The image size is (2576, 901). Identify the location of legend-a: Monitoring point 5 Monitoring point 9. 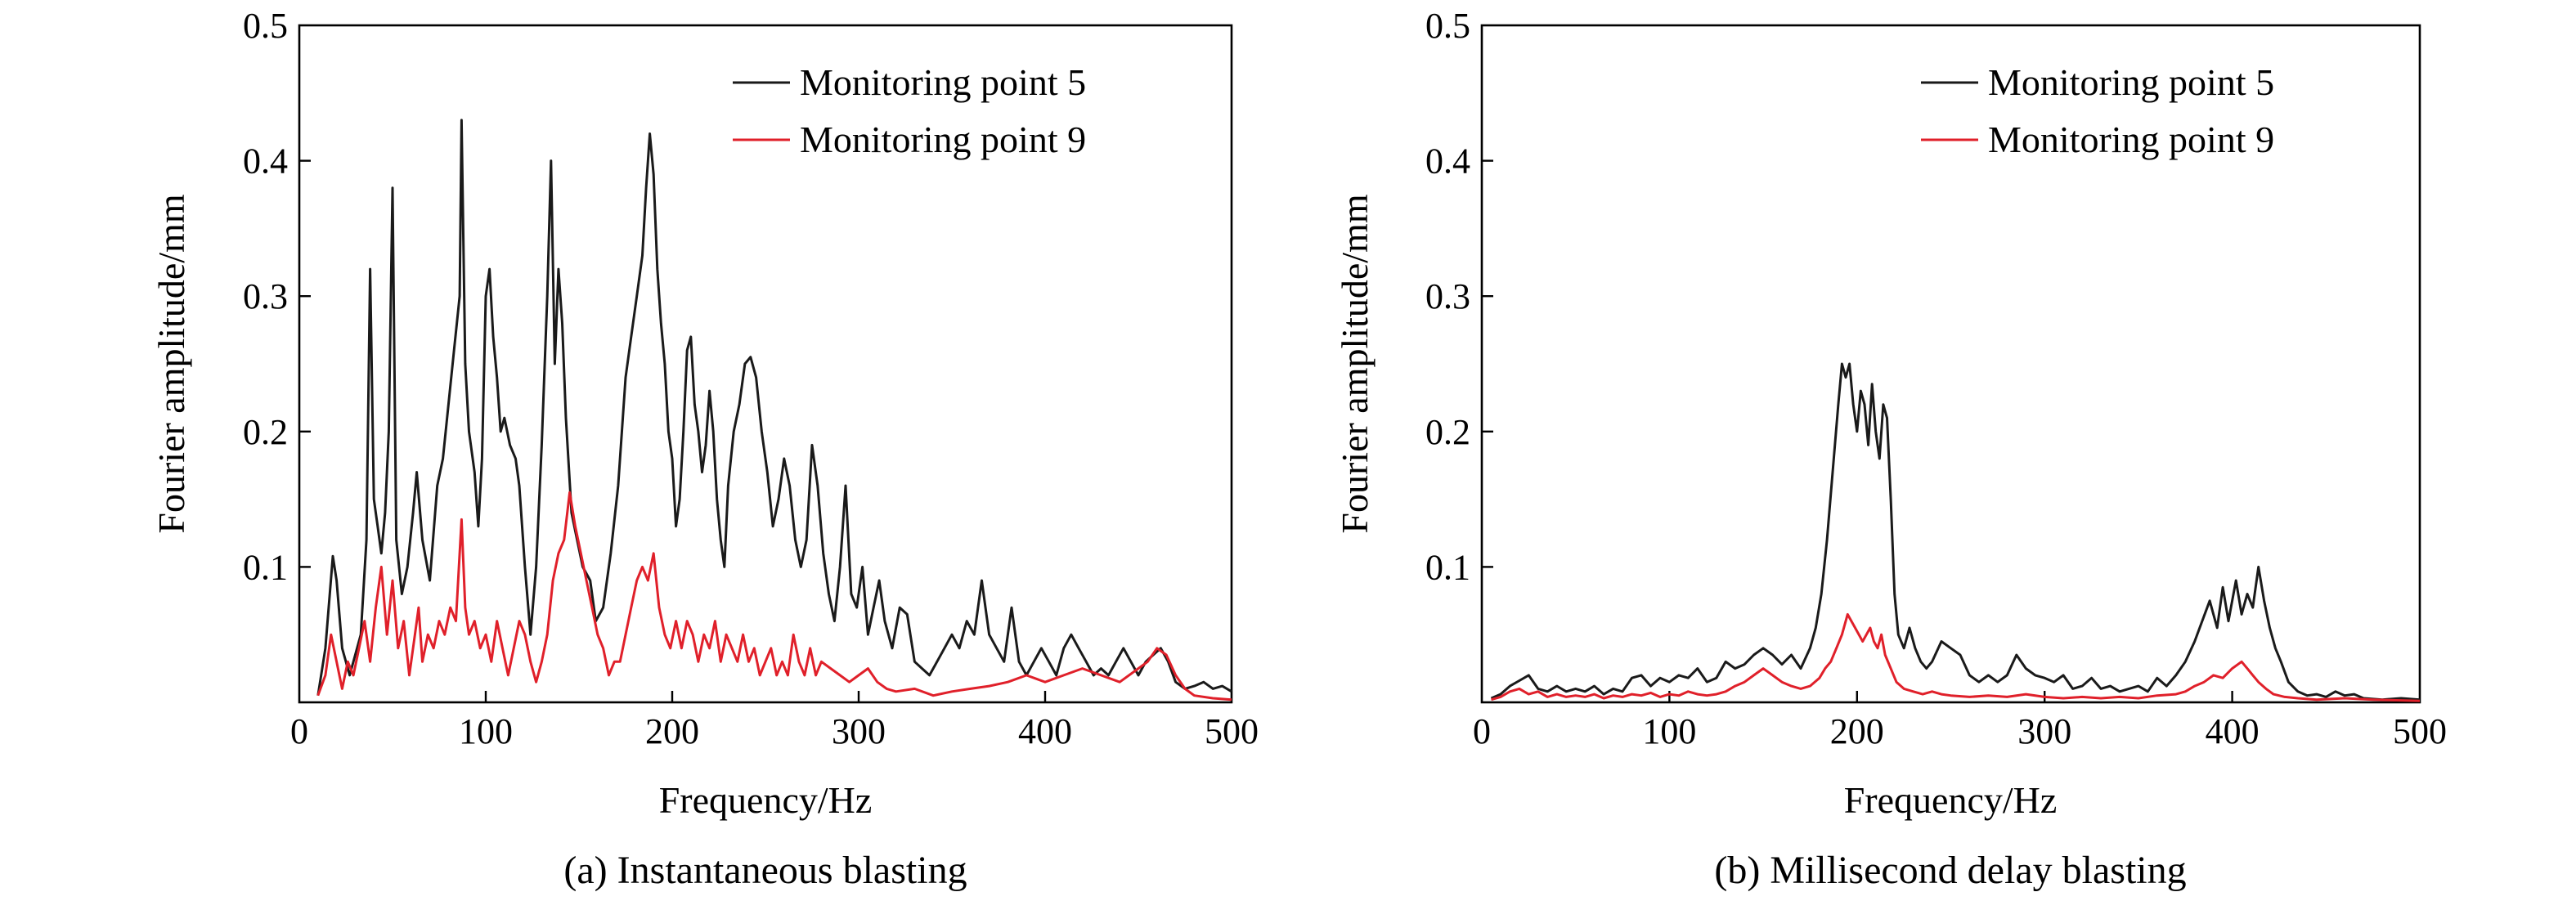
(909, 110).